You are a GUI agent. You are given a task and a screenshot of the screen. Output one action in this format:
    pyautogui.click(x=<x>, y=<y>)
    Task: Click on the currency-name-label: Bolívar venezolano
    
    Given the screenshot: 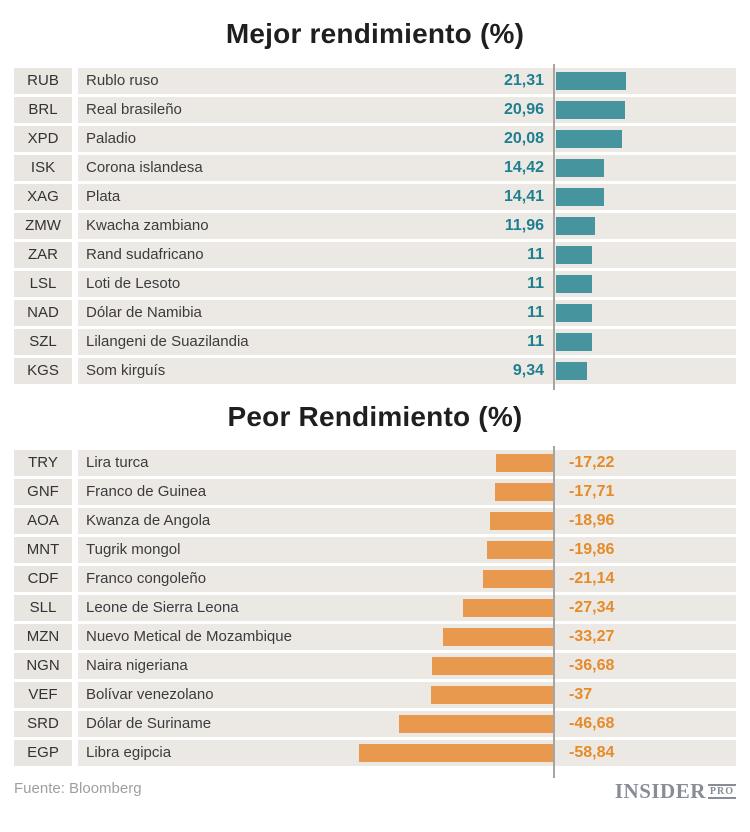 What is the action you would take?
    pyautogui.click(x=150, y=694)
    